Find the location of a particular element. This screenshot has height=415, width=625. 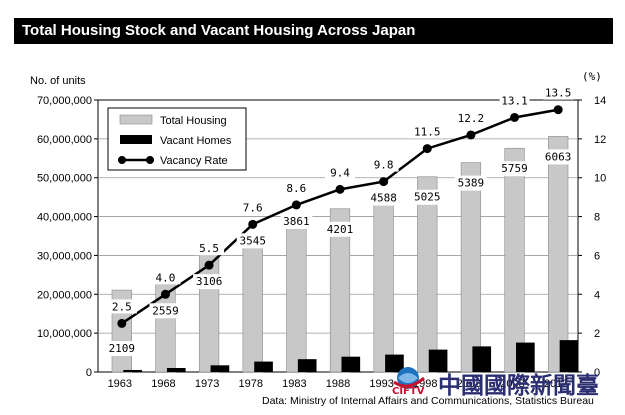

right-tick-label: 2 is located at coordinates (597, 334).